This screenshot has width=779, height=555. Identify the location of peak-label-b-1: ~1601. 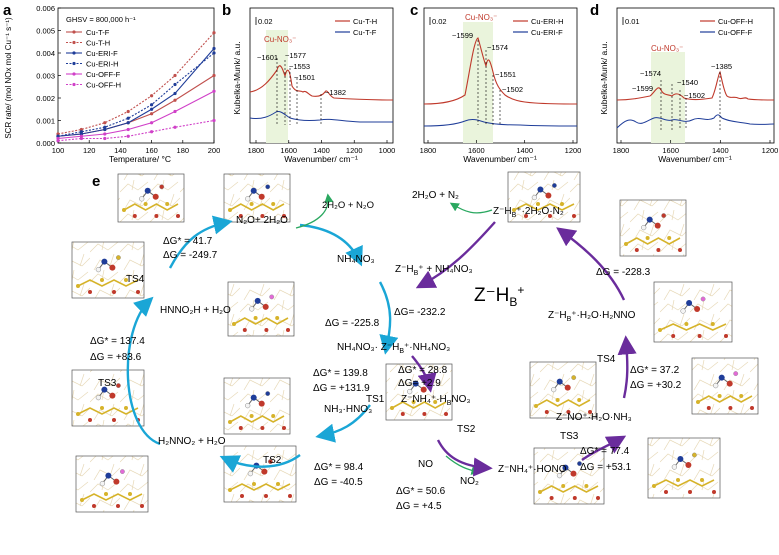
(267, 57).